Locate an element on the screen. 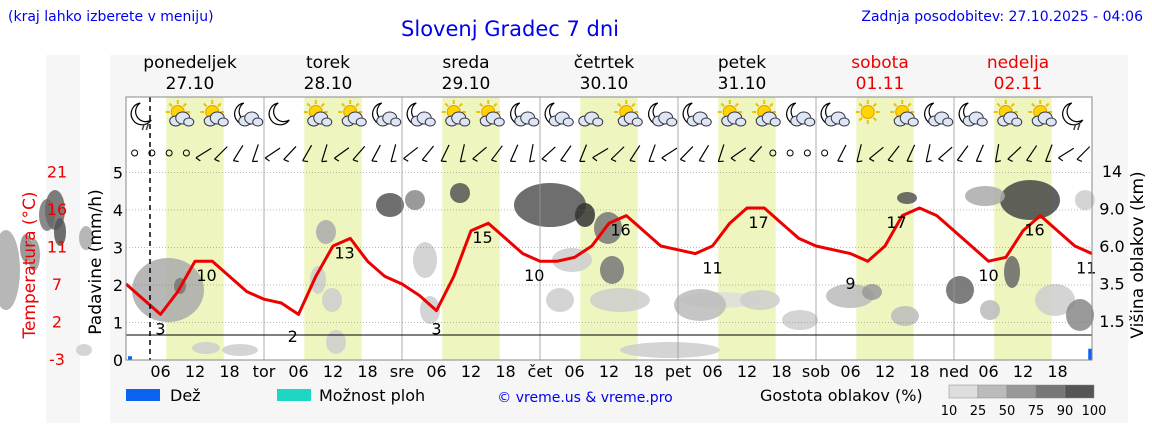 The width and height of the screenshot is (1152, 447). temp-value-label: 16 is located at coordinates (620, 230).